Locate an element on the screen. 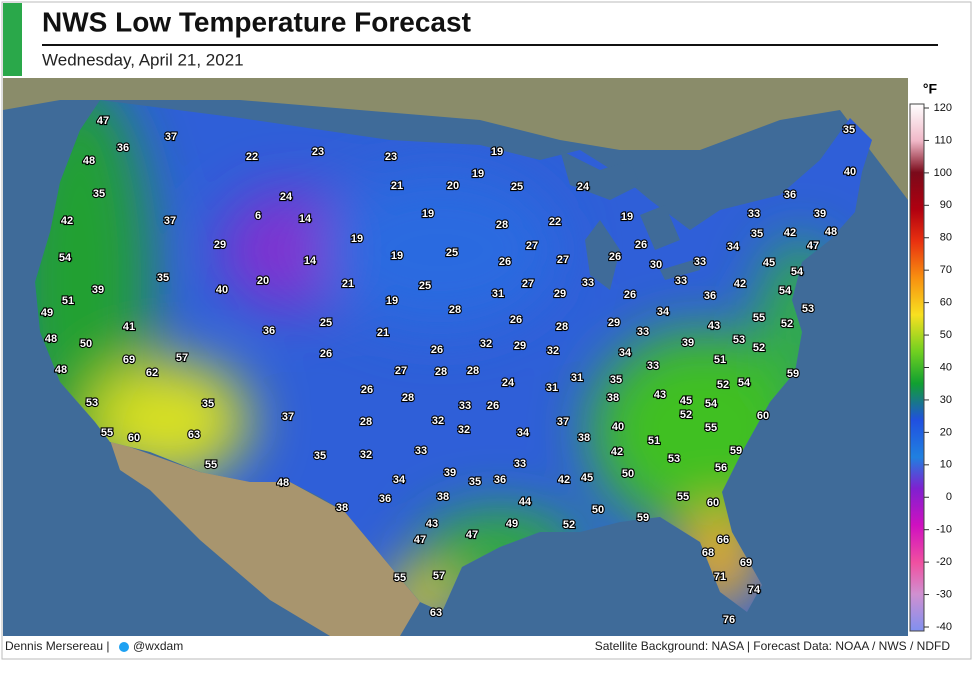 The width and height of the screenshot is (974, 674). temperature-label: 29 is located at coordinates (520, 346).